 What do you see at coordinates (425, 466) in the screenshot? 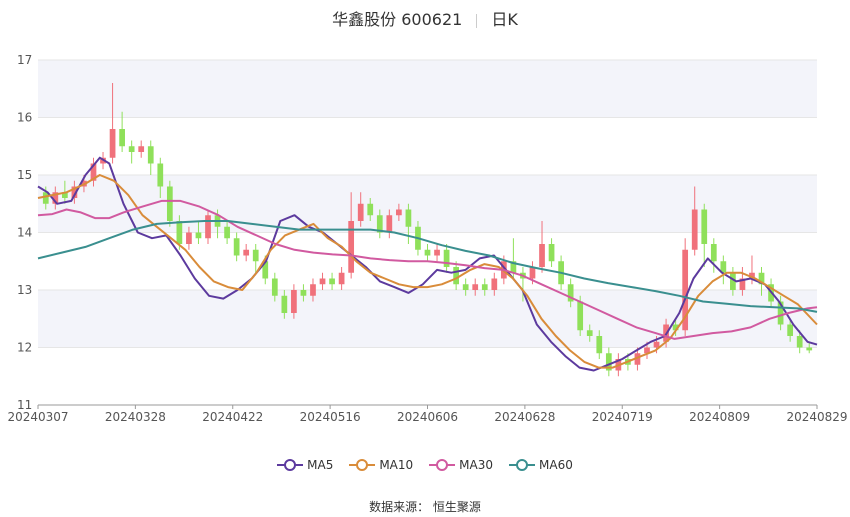
I see `chart-legend: MA5 MA10 MA30 MA60` at bounding box center [425, 466].